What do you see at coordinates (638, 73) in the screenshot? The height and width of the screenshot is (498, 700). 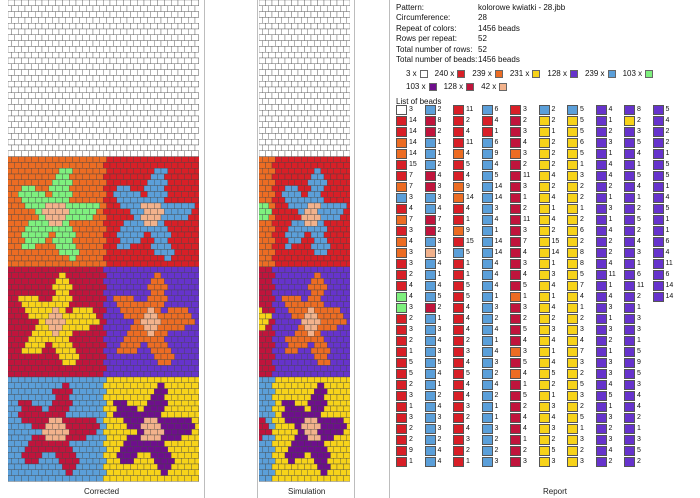 I see `legend-item: 103 x` at bounding box center [638, 73].